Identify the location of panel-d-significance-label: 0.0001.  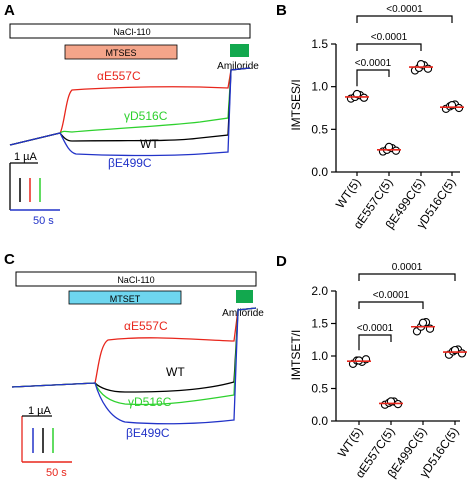
(407, 267).